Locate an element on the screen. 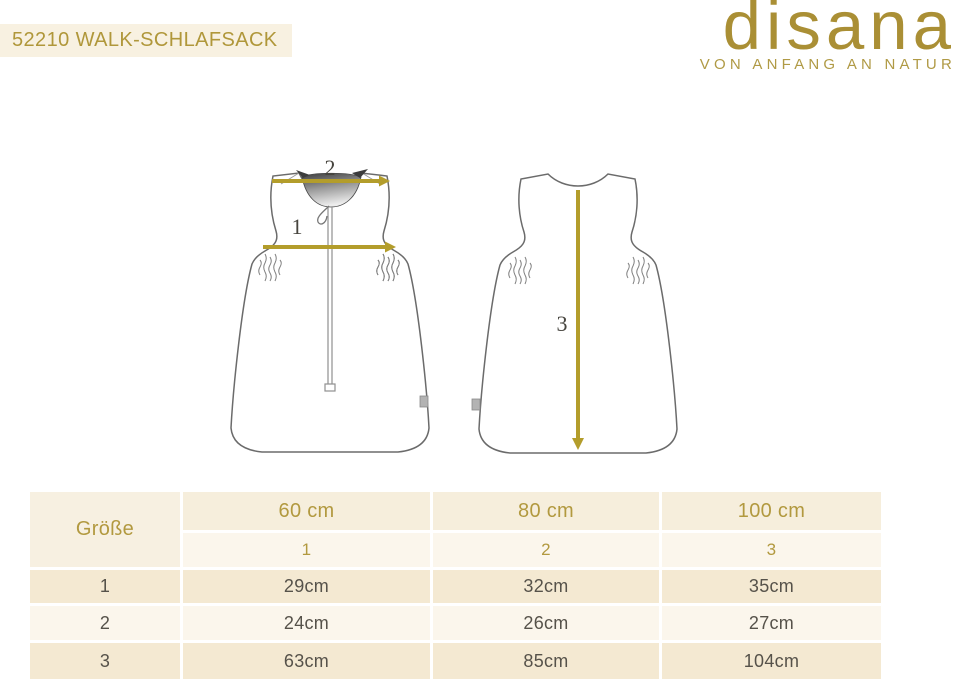 Image resolution: width=959 pixels, height=686 pixels. row-measure-label: 2 is located at coordinates (105, 623).